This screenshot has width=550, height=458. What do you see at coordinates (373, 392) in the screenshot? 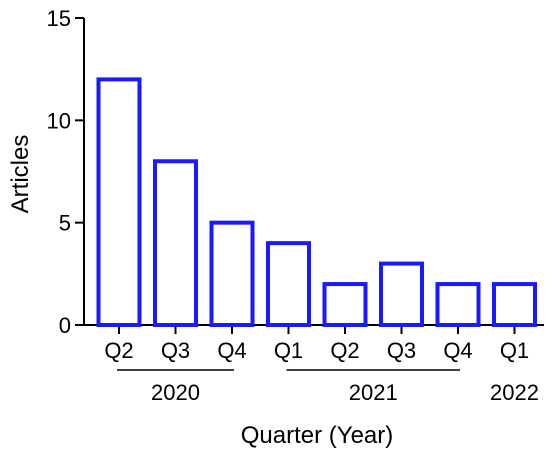
I see `year-group-label: 2021` at bounding box center [373, 392].